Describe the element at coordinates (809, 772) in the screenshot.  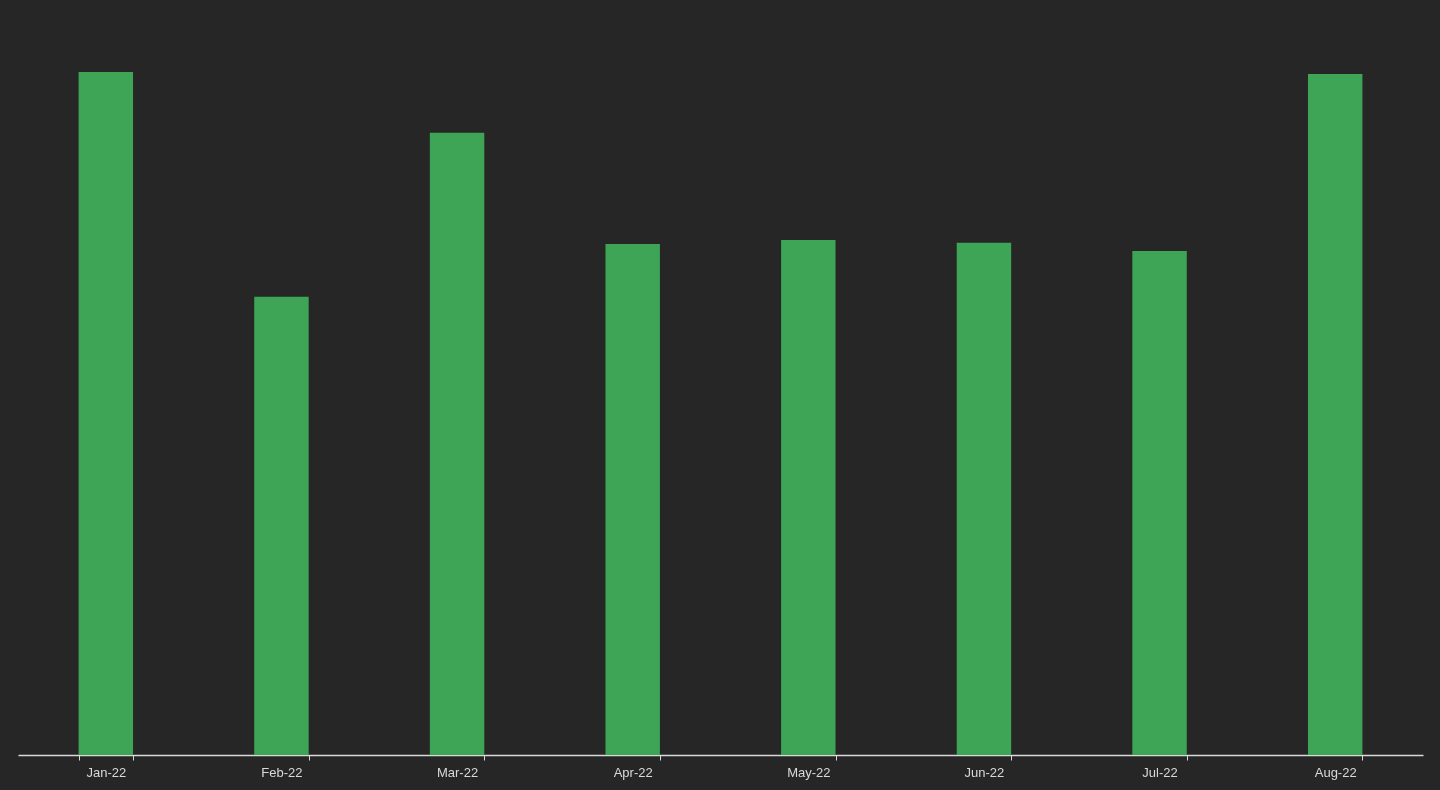
I see `x-tick-label: May-22` at that location.